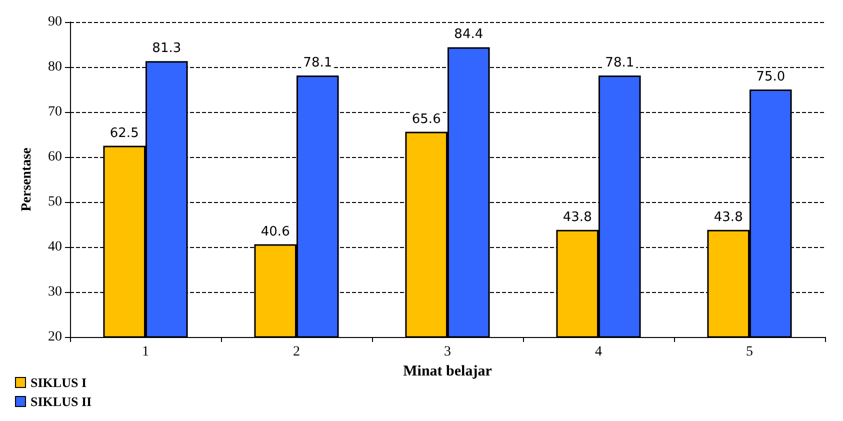  I want to click on y-tick-label: 50, so click(55, 202).